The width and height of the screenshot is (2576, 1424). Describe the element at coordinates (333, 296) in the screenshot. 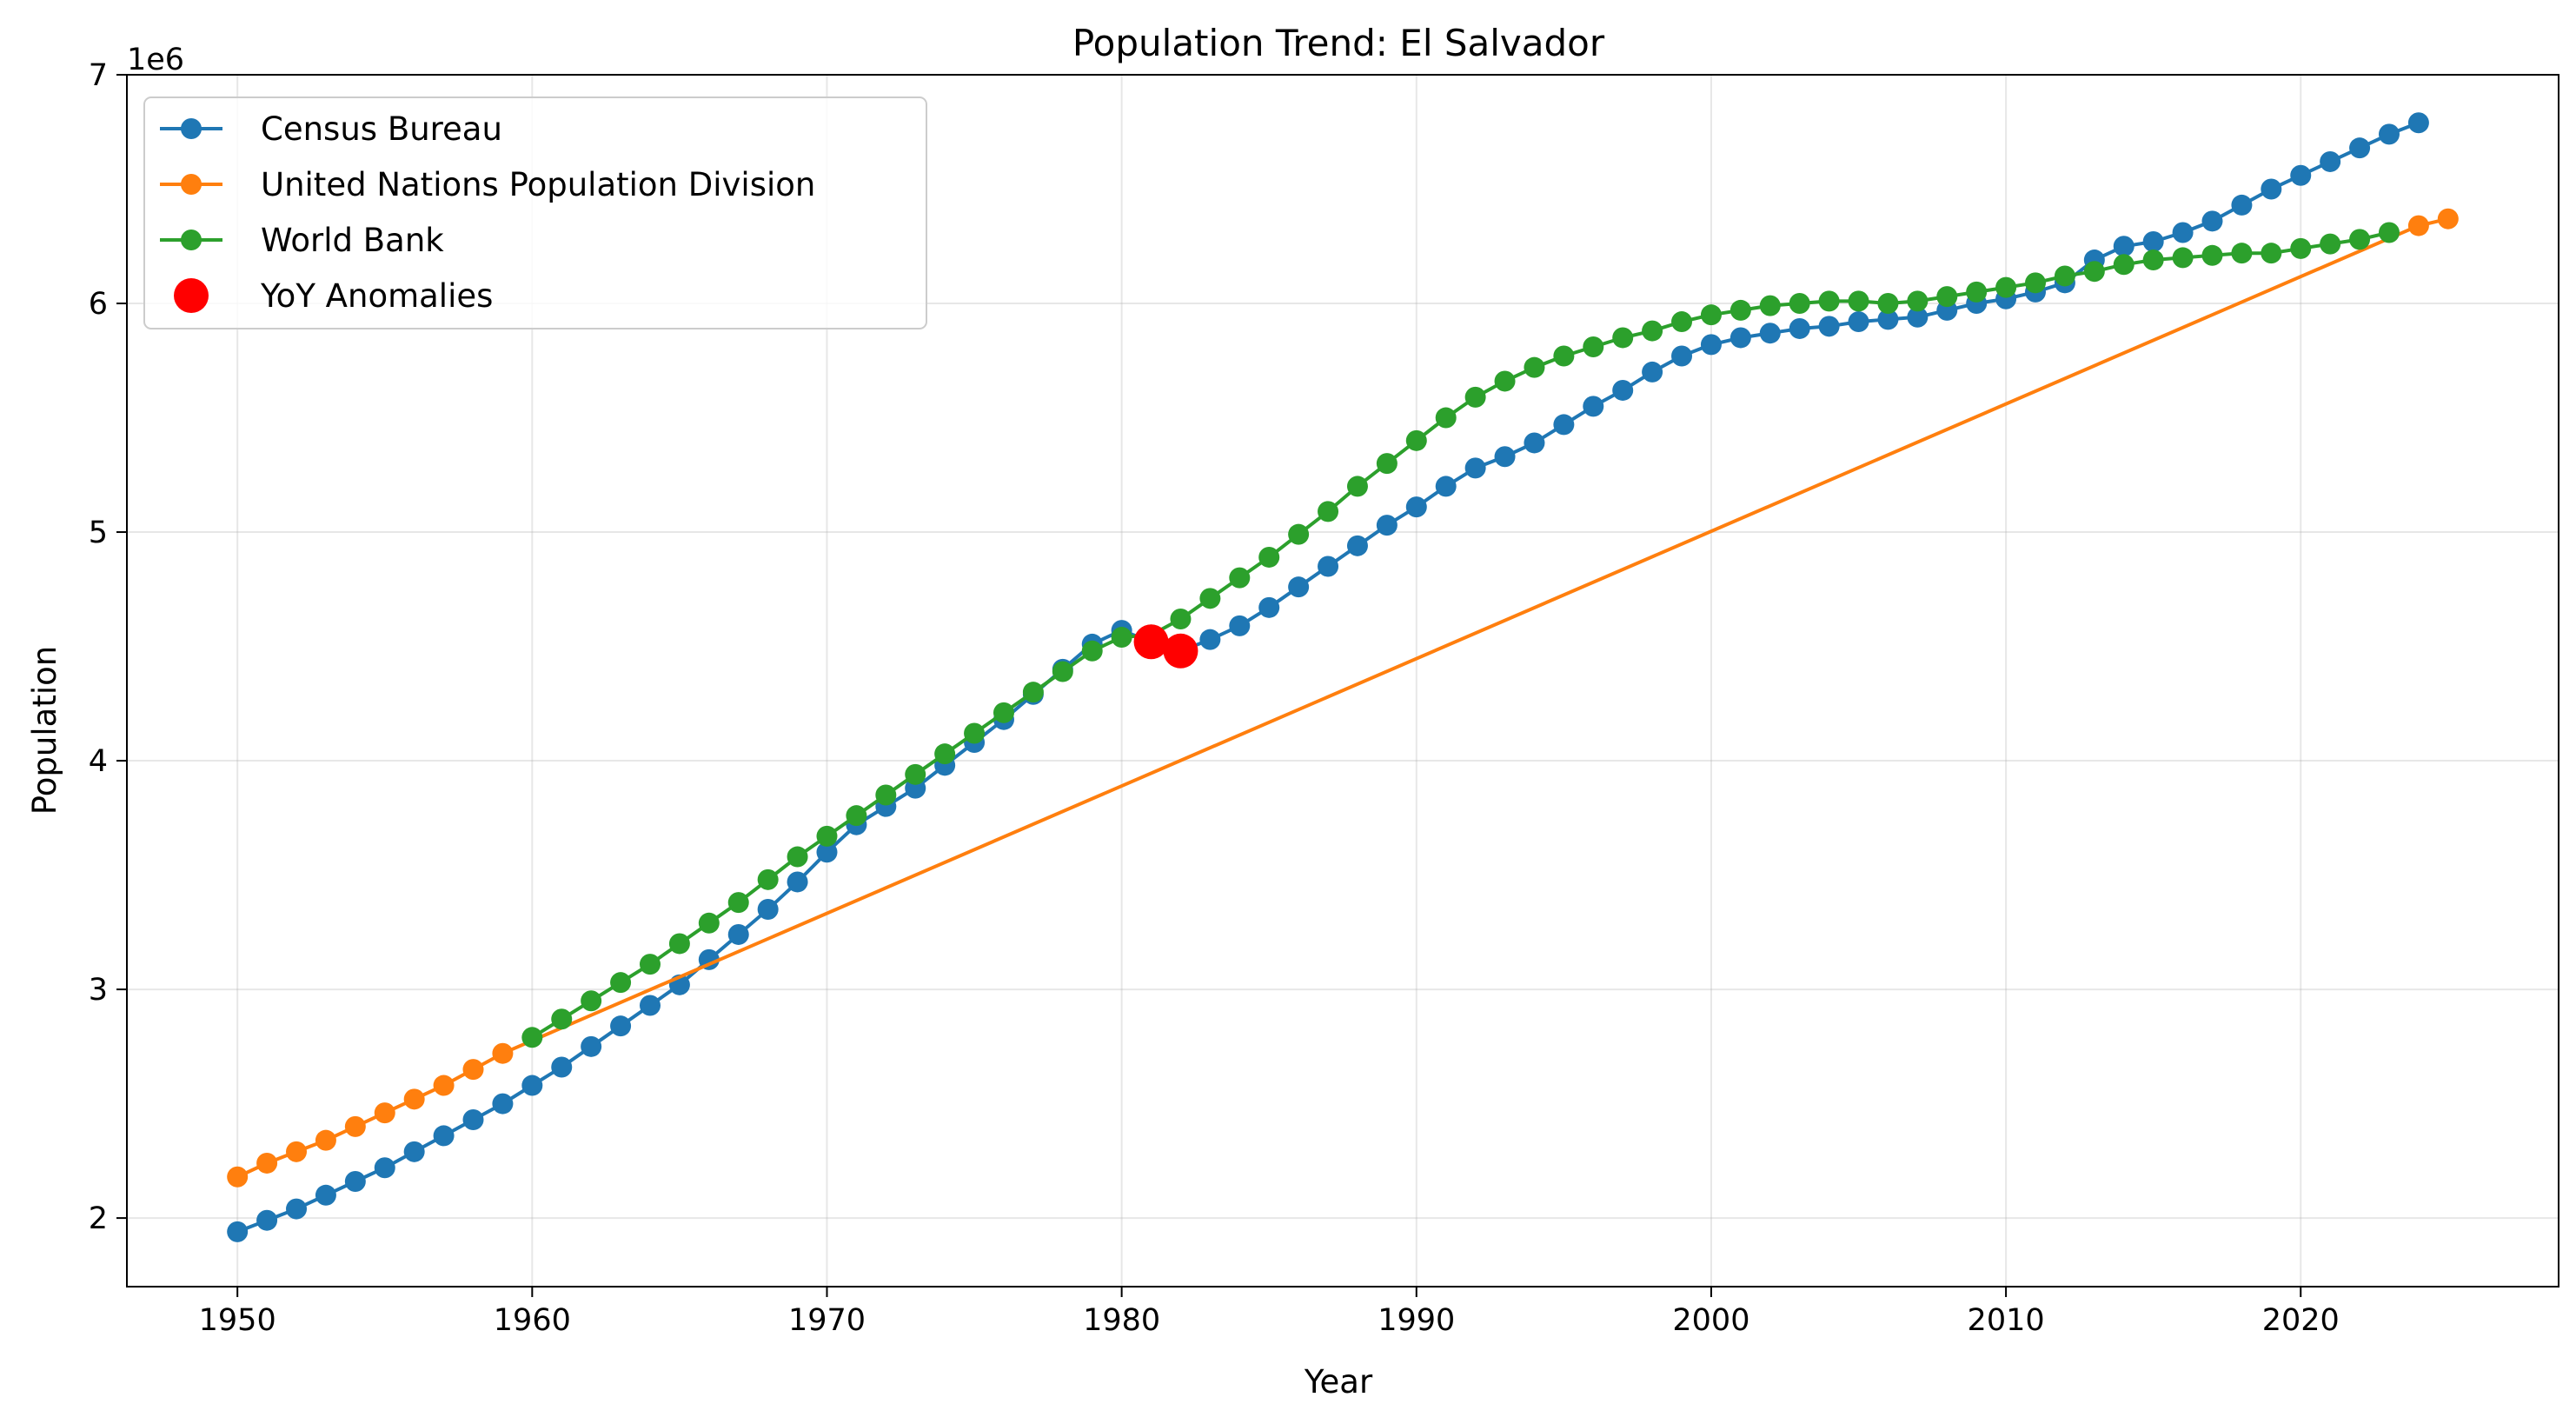

I see `legend-entry: YoY Anomalies` at that location.